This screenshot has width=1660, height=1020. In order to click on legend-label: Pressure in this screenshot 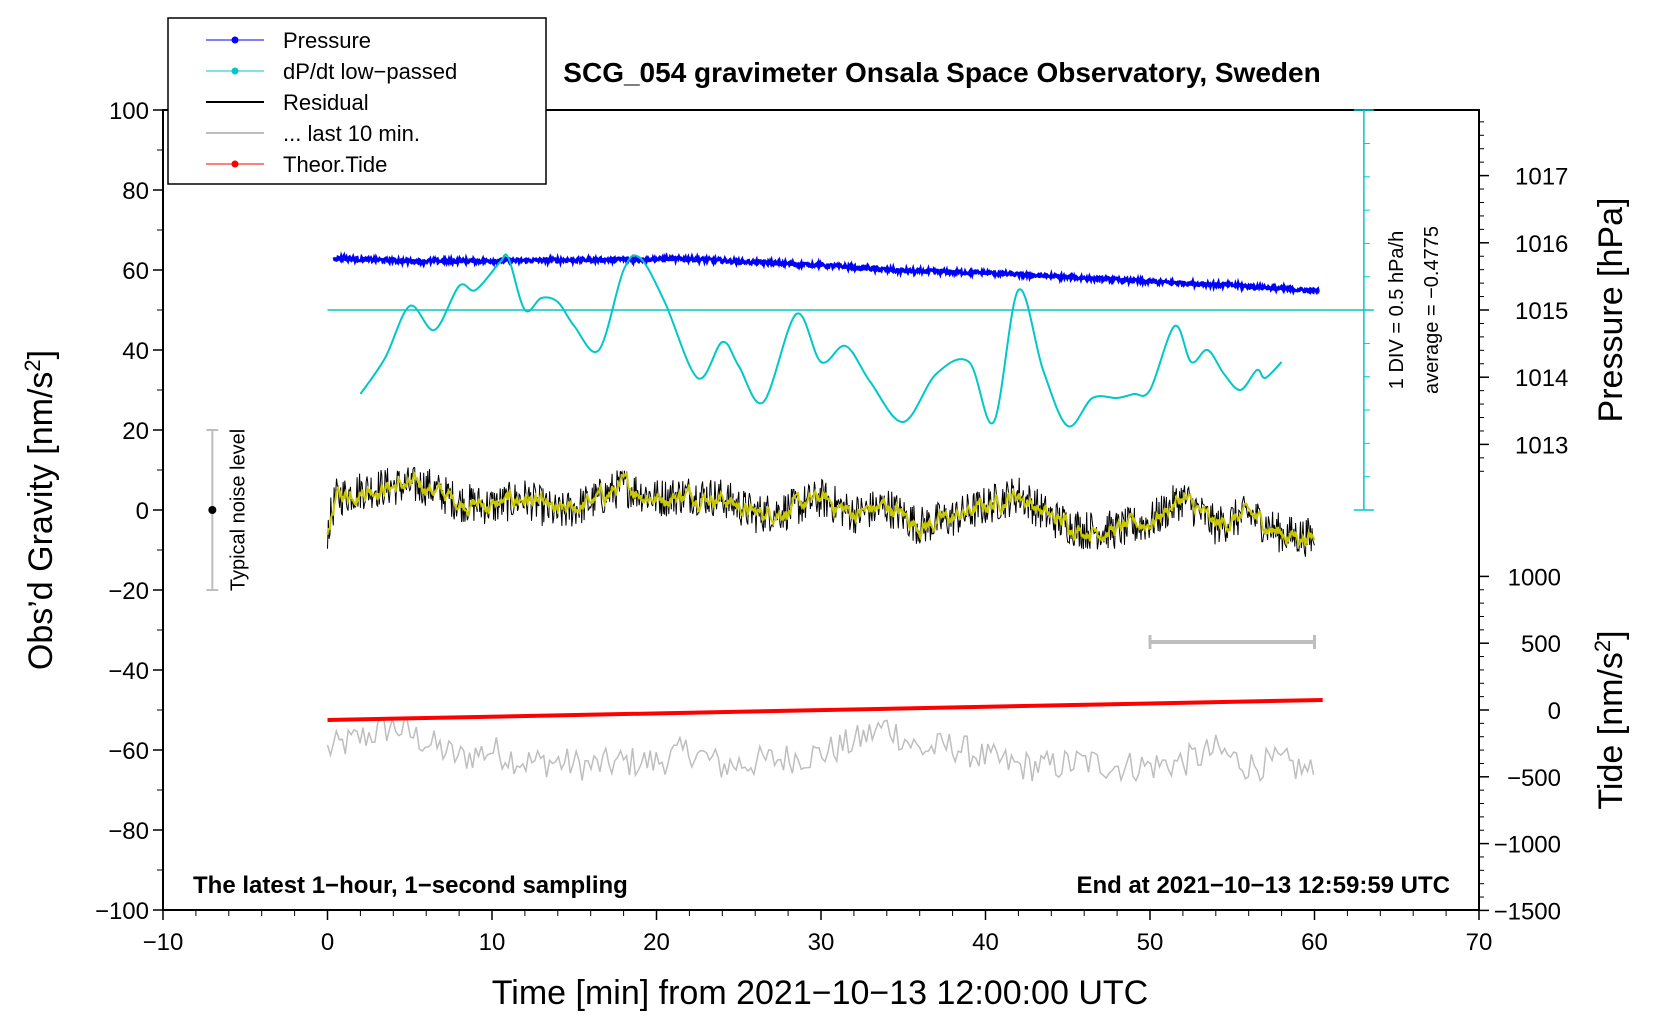, I will do `click(327, 40)`.